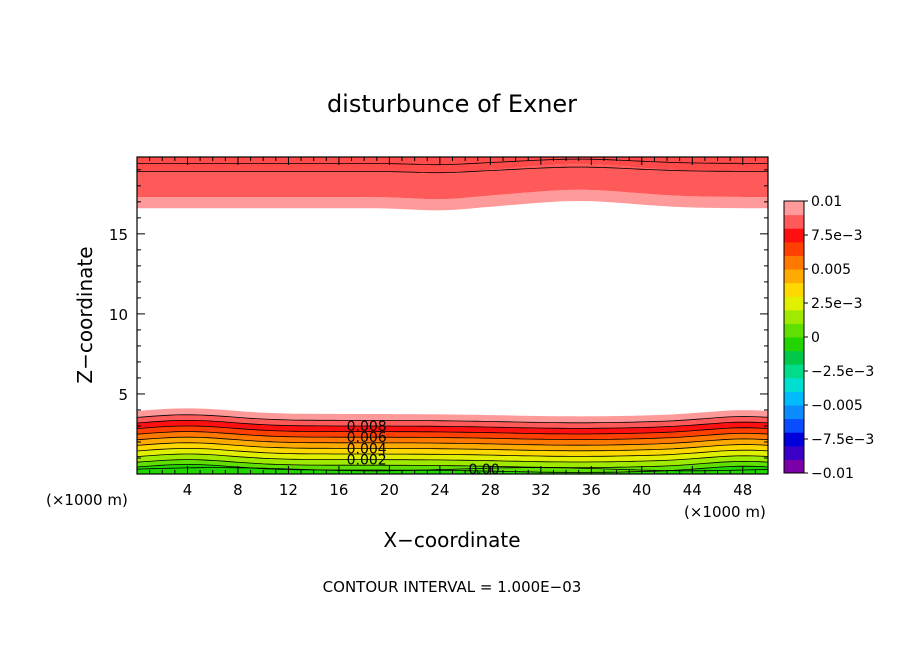 This screenshot has width=904, height=654. I want to click on x-tick-label: 16, so click(338, 490).